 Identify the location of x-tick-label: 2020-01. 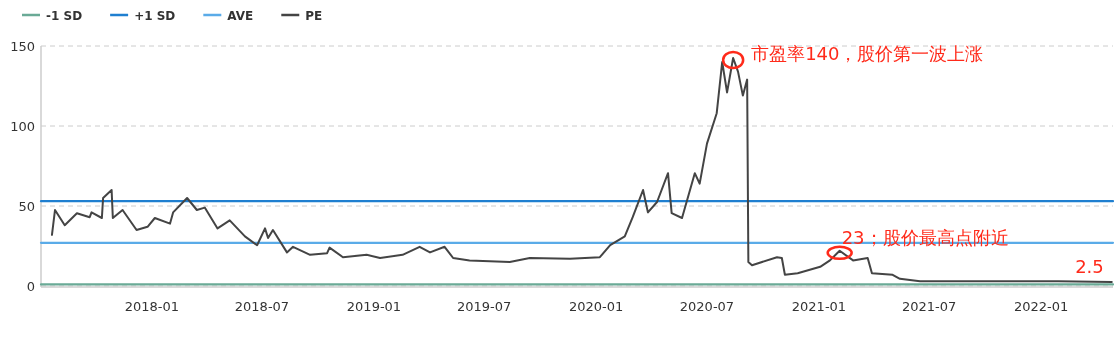
(596, 306).